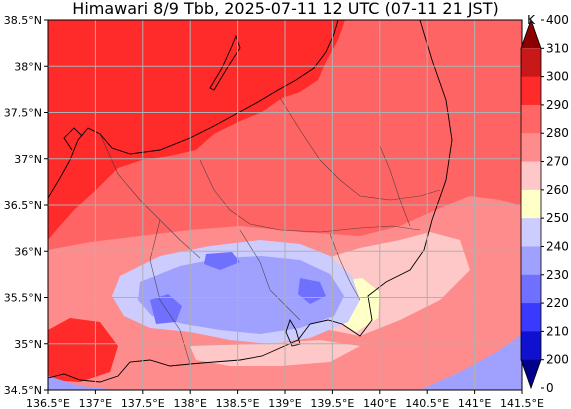 This screenshot has width=571, height=409. What do you see at coordinates (238, 403) in the screenshot?
I see `x-tick-label: 138.5°E` at bounding box center [238, 403].